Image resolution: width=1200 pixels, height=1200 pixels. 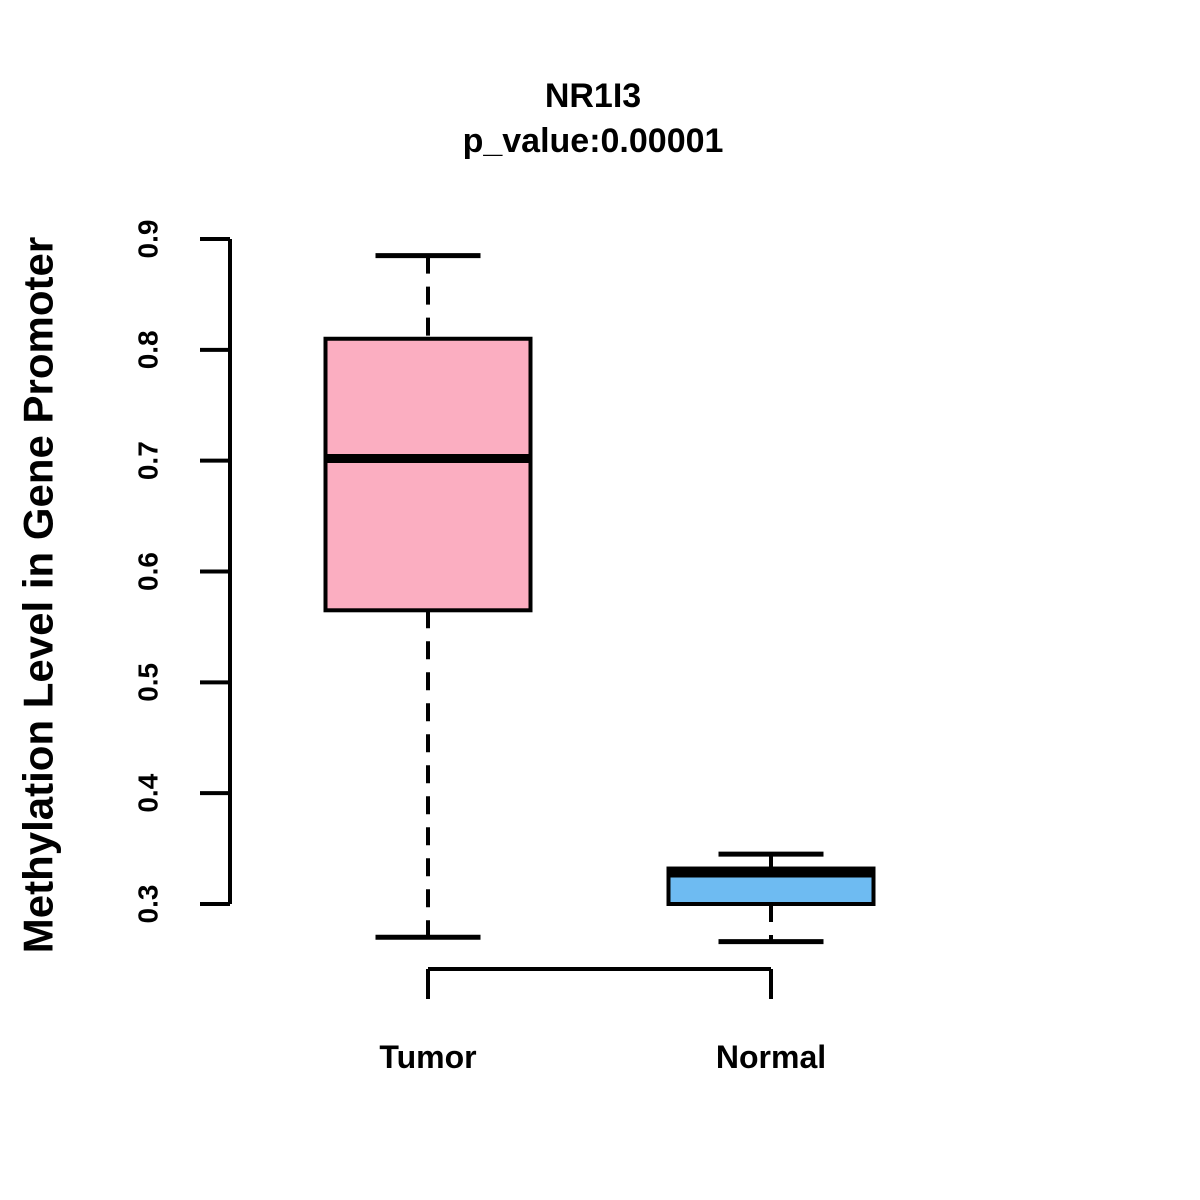 What do you see at coordinates (593, 141) in the screenshot?
I see `chart-subtitle: p_value:0.00001` at bounding box center [593, 141].